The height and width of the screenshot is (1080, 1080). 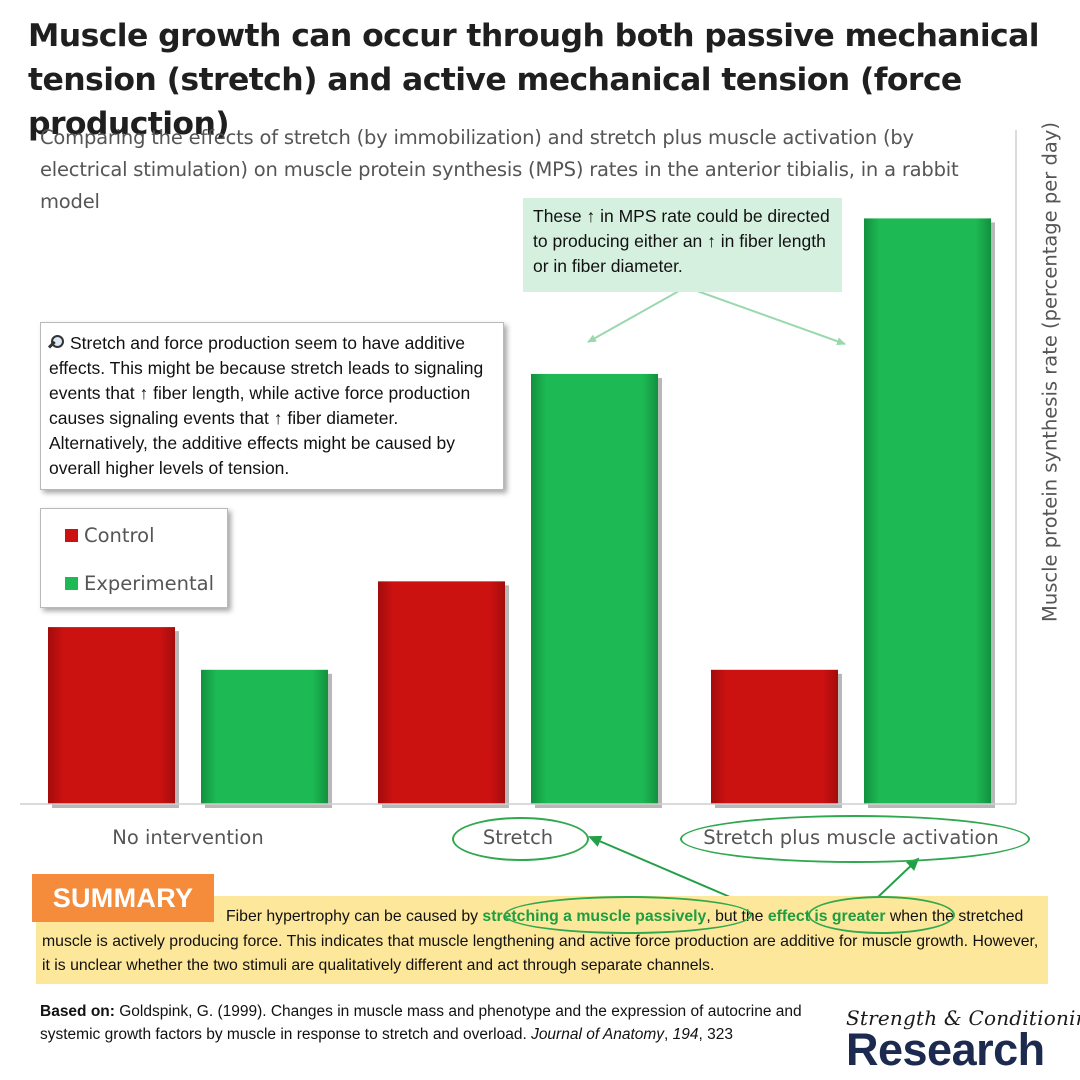 I want to click on summary-arrow-stretch, so click(x=659, y=866).